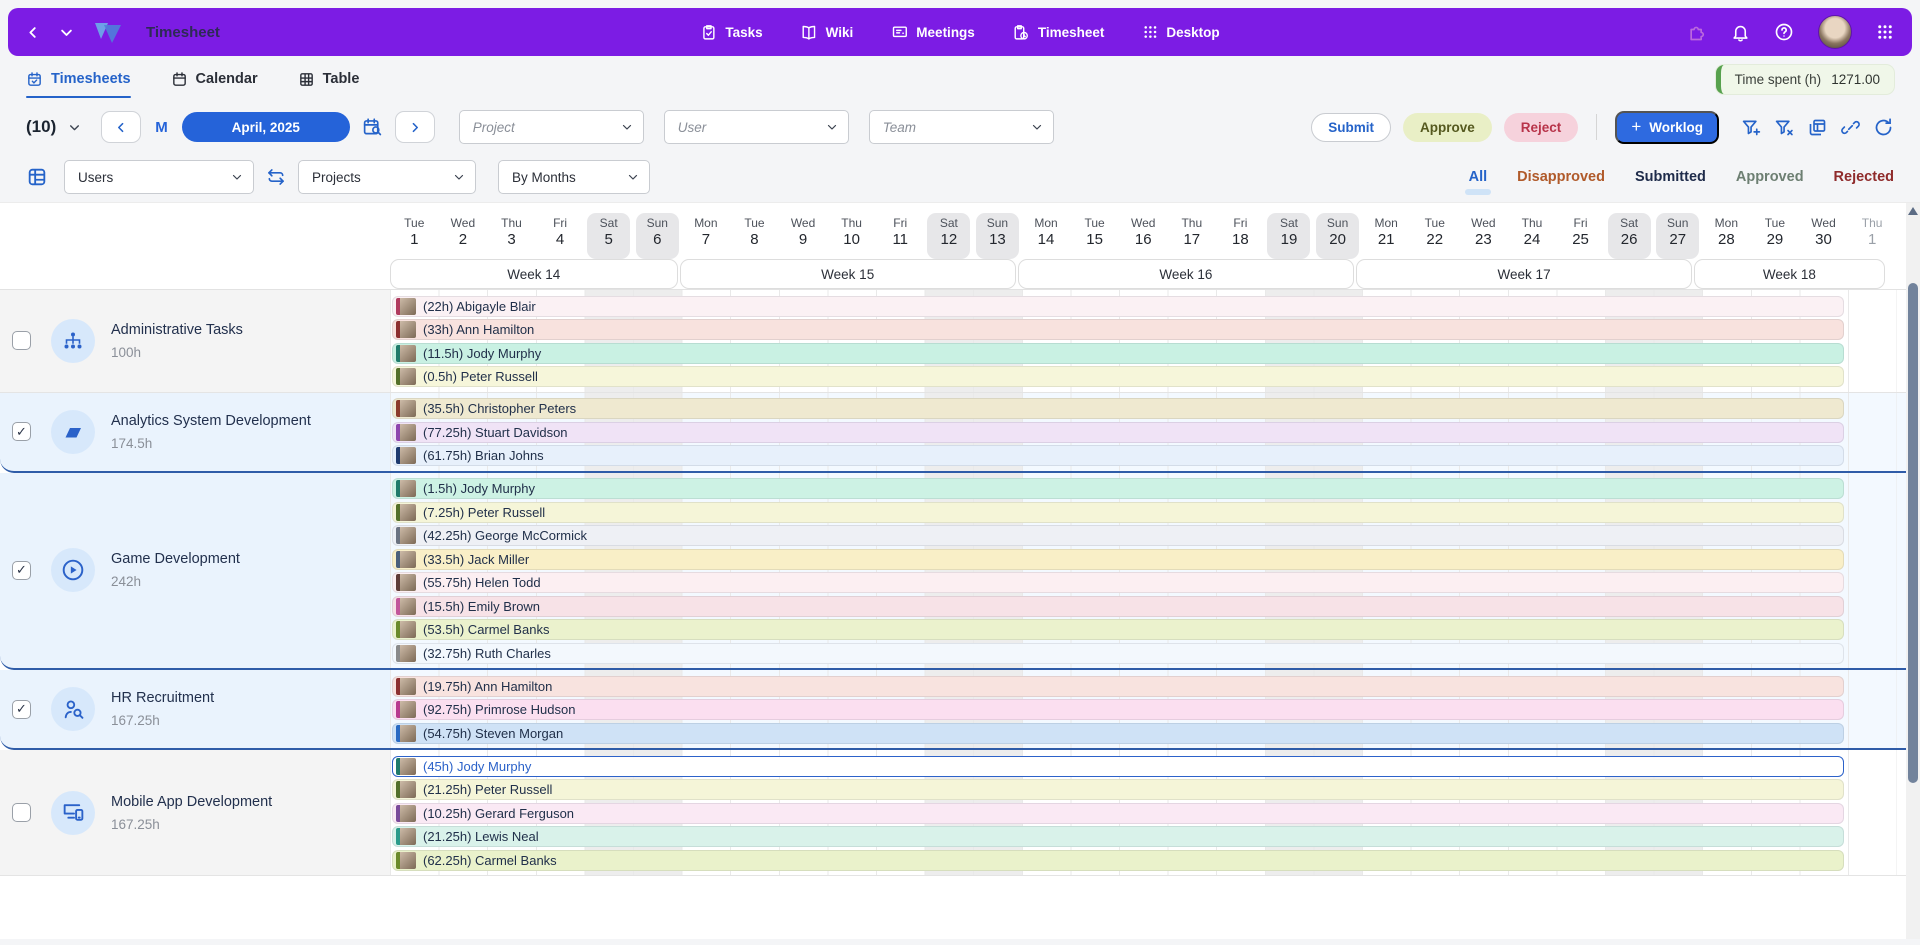 The height and width of the screenshot is (945, 1920). Describe the element at coordinates (1118, 408) in the screenshot. I see `user-bar: (35.5h) Christopher Peters` at that location.